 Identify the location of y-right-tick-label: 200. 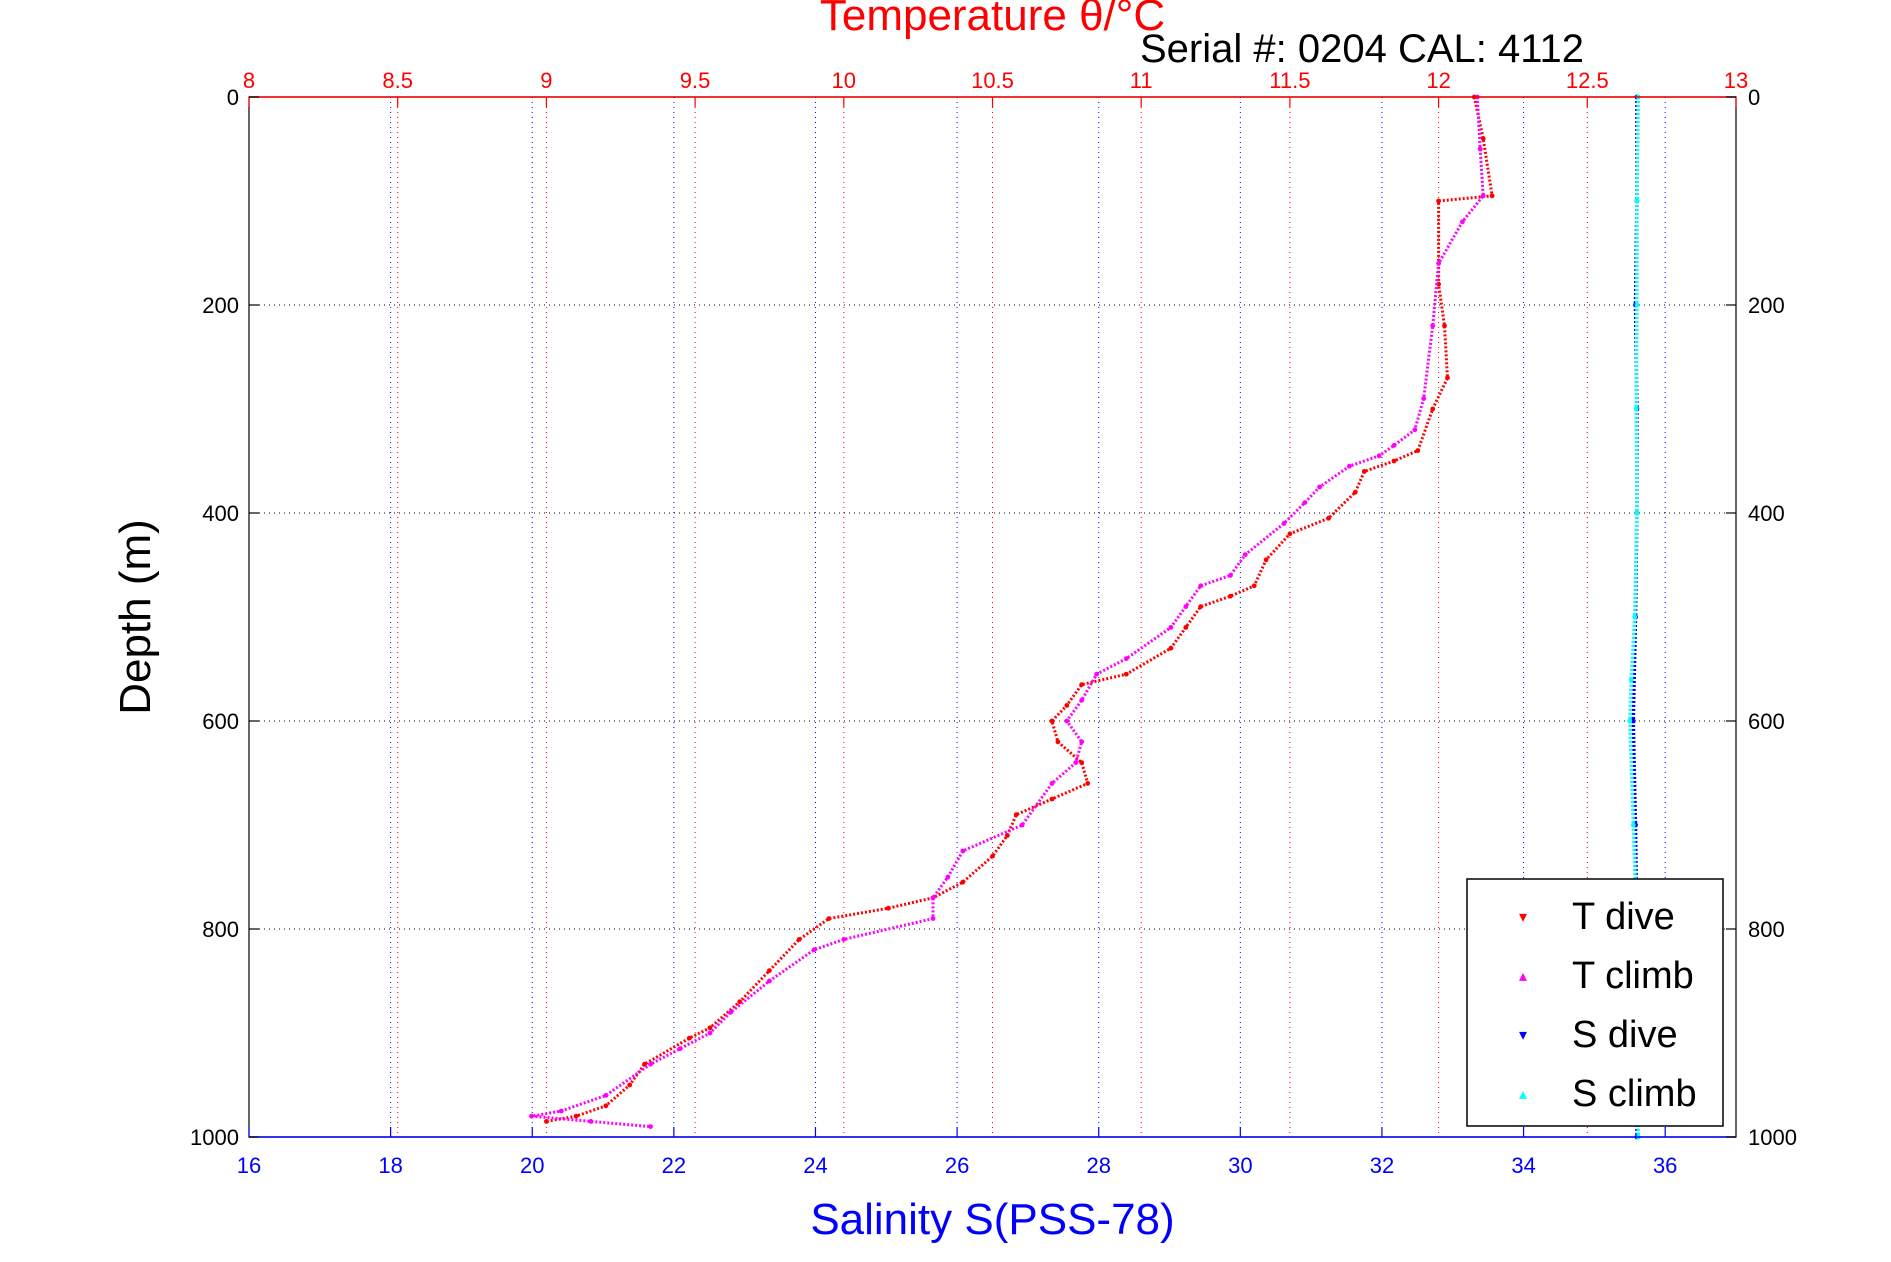
(1766, 305).